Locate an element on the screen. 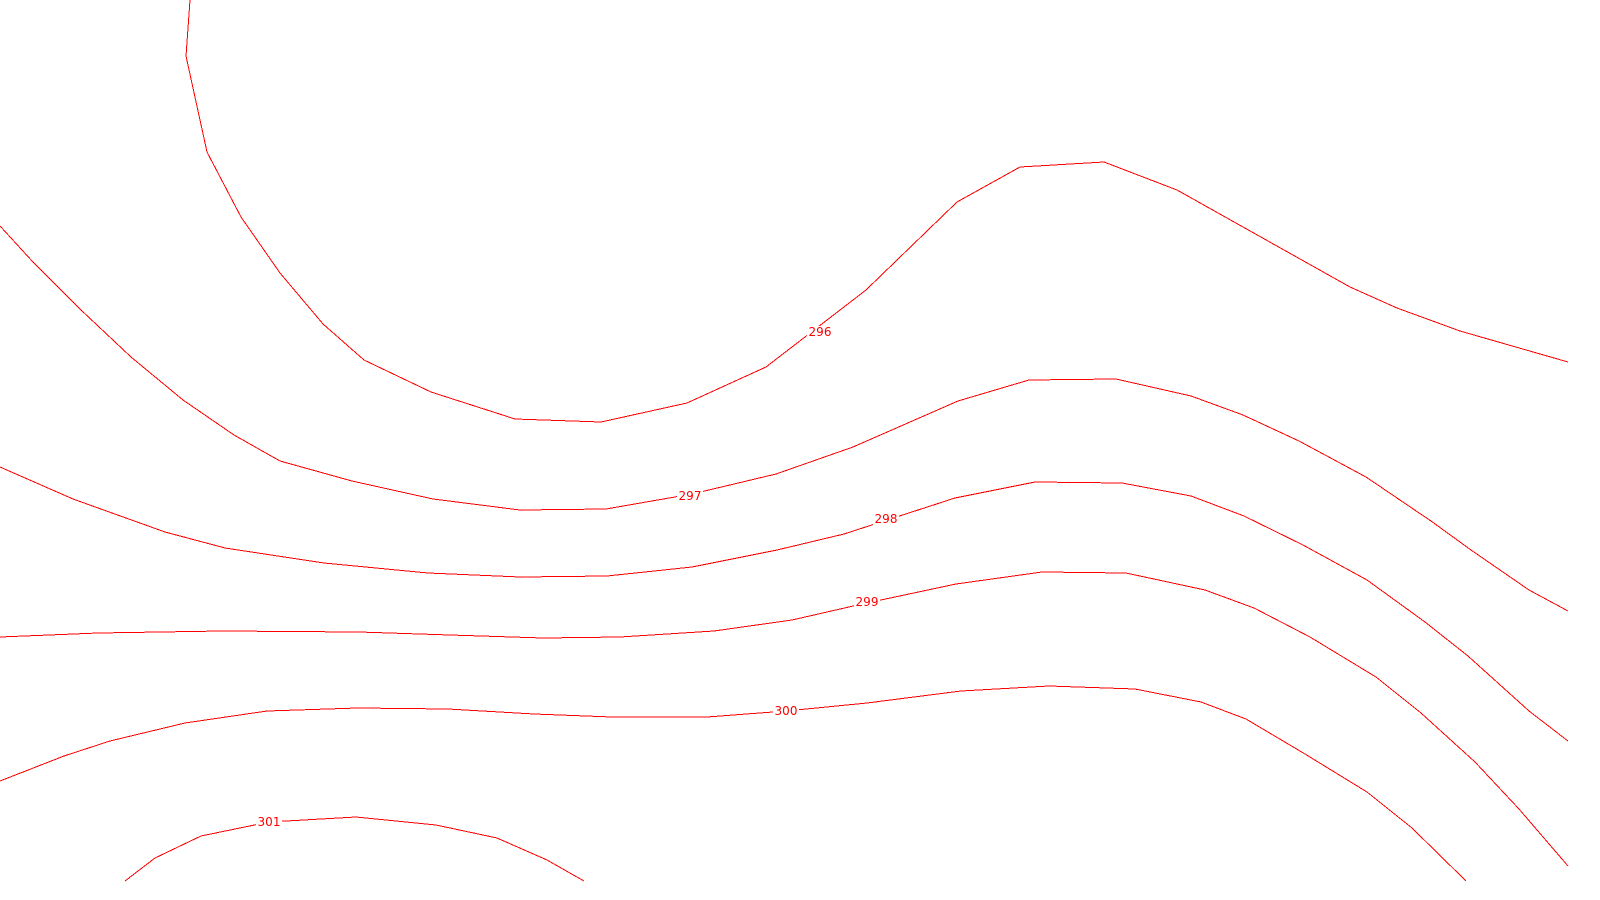 The image size is (1600, 900). contour-label-300: 300 is located at coordinates (786, 711).